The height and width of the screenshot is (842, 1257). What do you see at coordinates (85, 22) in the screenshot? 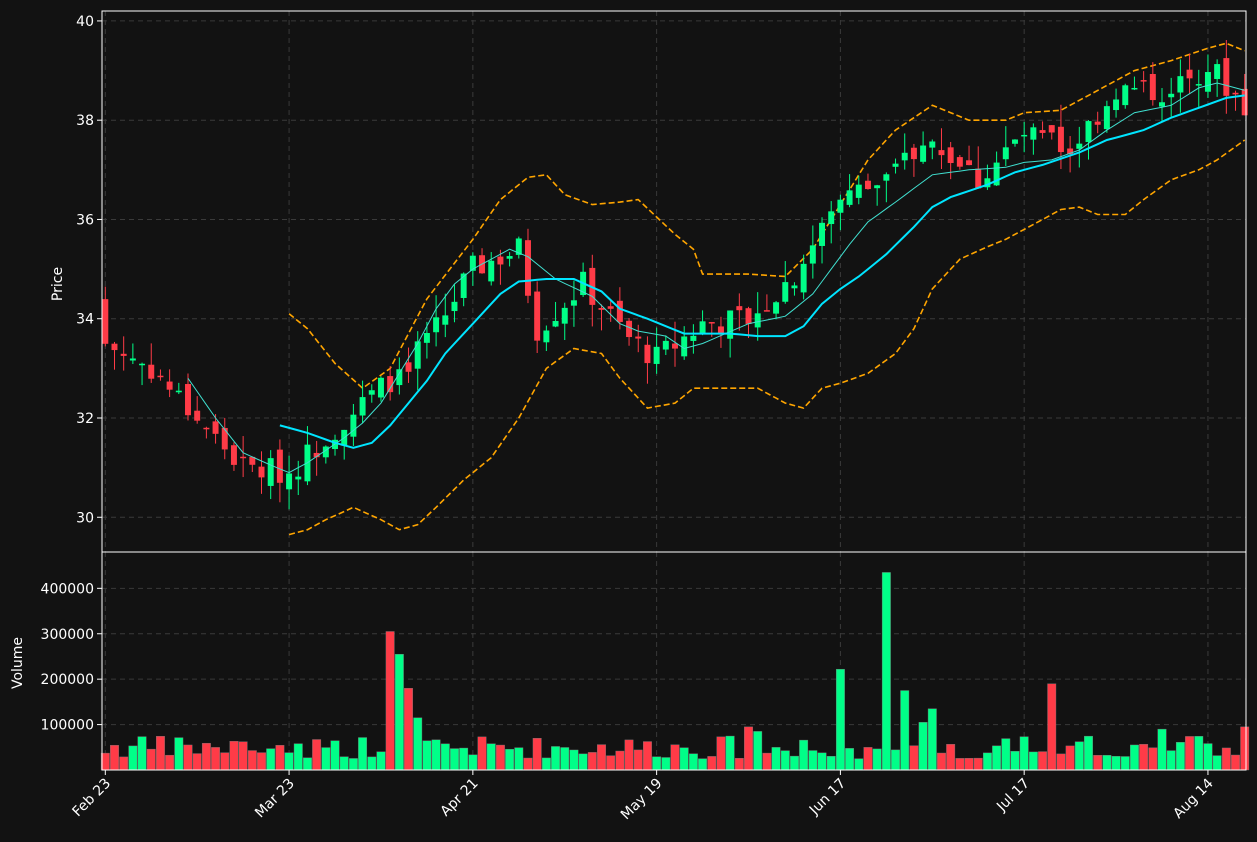
I see `price-tick-label: 40` at bounding box center [85, 22].